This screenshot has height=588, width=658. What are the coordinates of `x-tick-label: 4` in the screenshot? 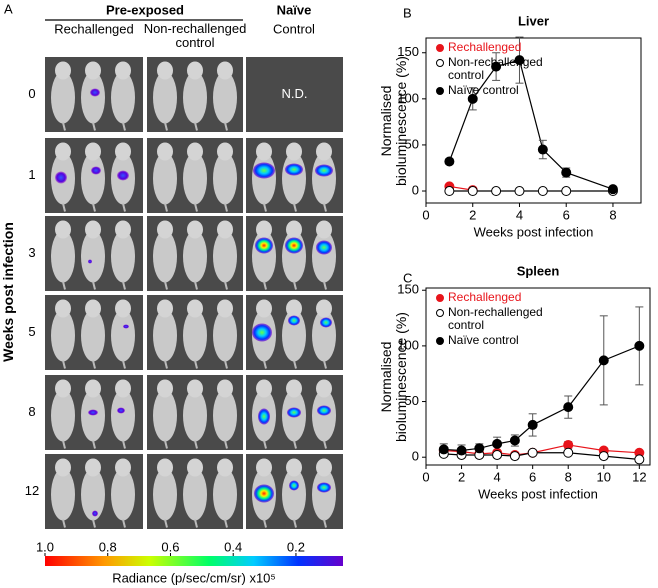 It's located at (496, 476).